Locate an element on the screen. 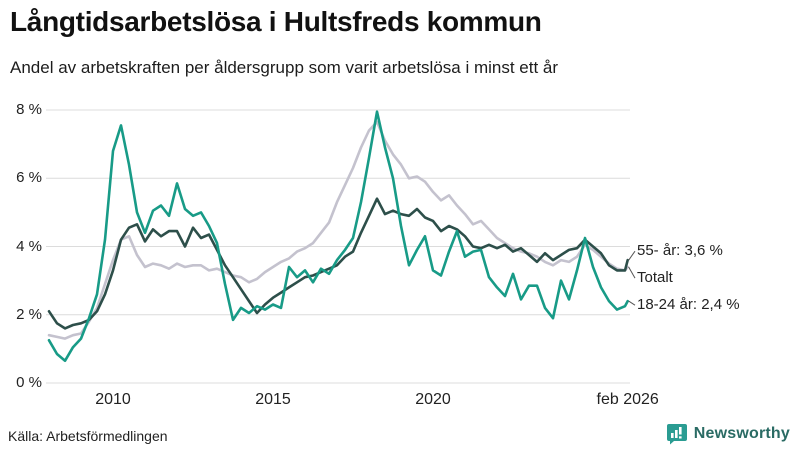 The width and height of the screenshot is (800, 450). source-note: Källa: Arbetsförmedlingen is located at coordinates (88, 436).